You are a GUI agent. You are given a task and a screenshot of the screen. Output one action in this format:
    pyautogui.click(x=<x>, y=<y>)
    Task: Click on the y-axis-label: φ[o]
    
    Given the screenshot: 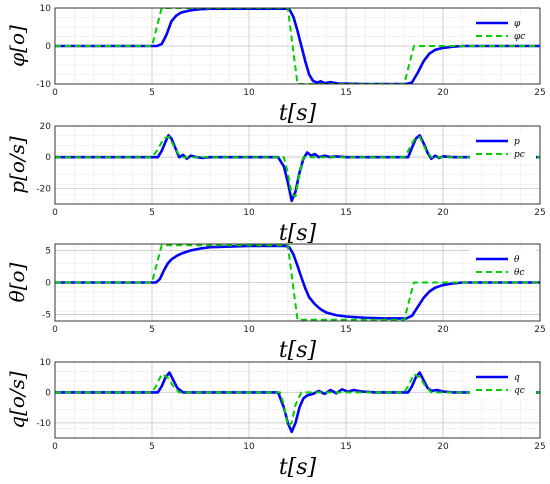 What is the action you would take?
    pyautogui.click(x=17, y=46)
    